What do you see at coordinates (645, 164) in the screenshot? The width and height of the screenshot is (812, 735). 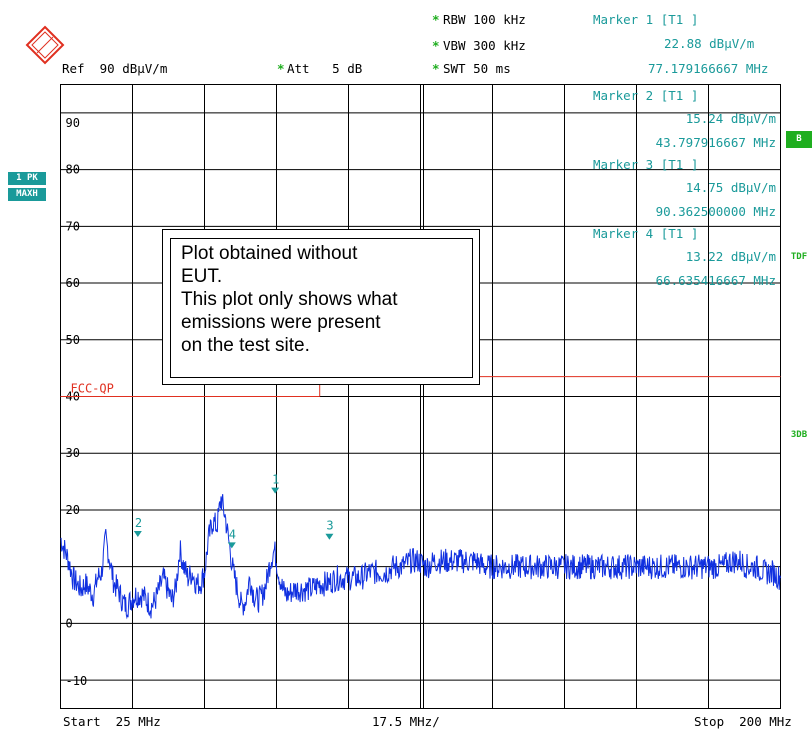 I see `marker-table-title: Marker 3 [T1 ]` at bounding box center [645, 164].